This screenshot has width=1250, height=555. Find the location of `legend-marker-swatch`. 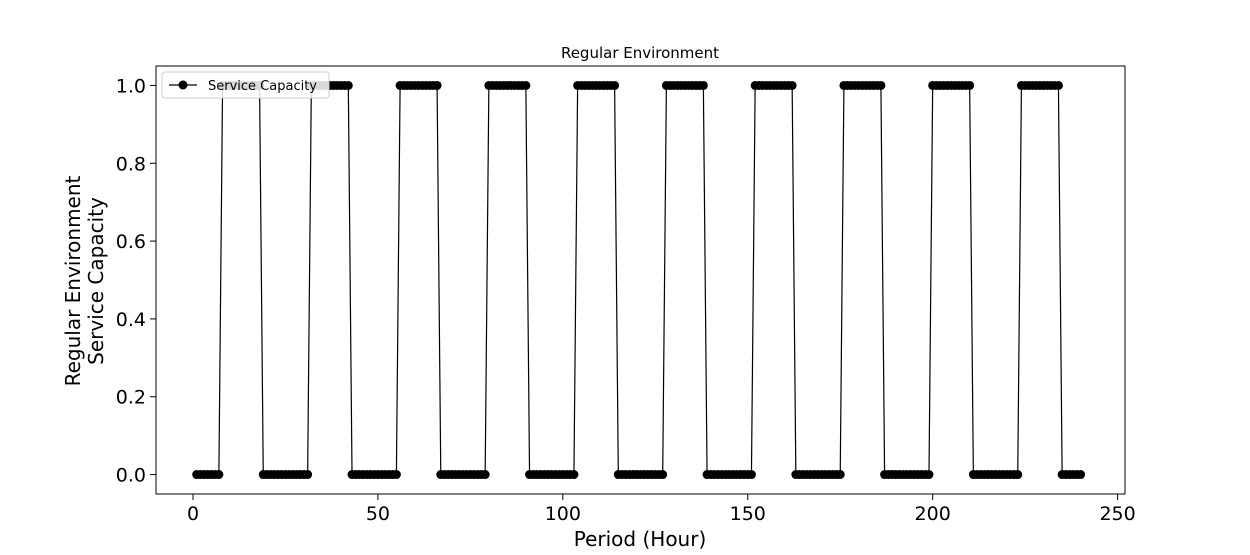

legend-marker-swatch is located at coordinates (183, 85).